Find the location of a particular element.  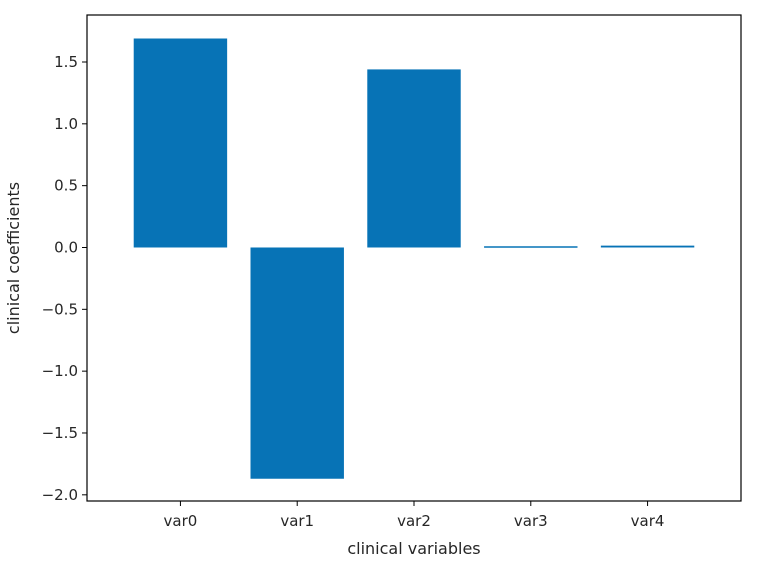

x-tick-label-var0: var0 is located at coordinates (181, 521).